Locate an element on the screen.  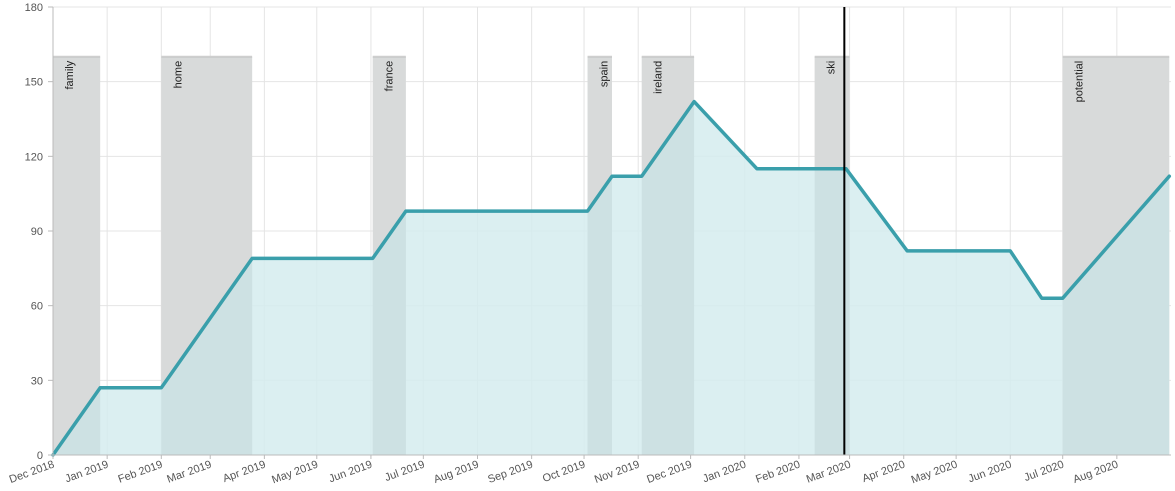
x-tick-label: Feb 2020 is located at coordinates (778, 472).